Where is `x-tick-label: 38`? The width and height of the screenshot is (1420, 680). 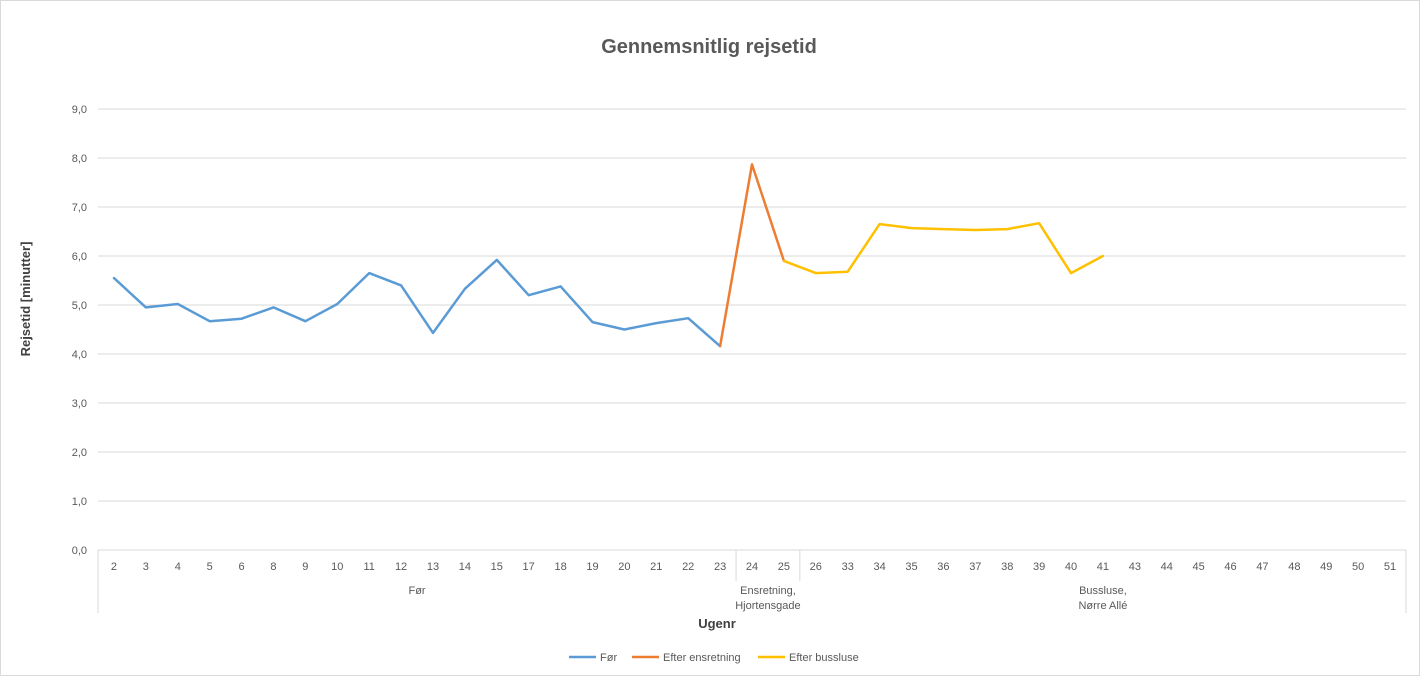 x-tick-label: 38 is located at coordinates (1007, 567).